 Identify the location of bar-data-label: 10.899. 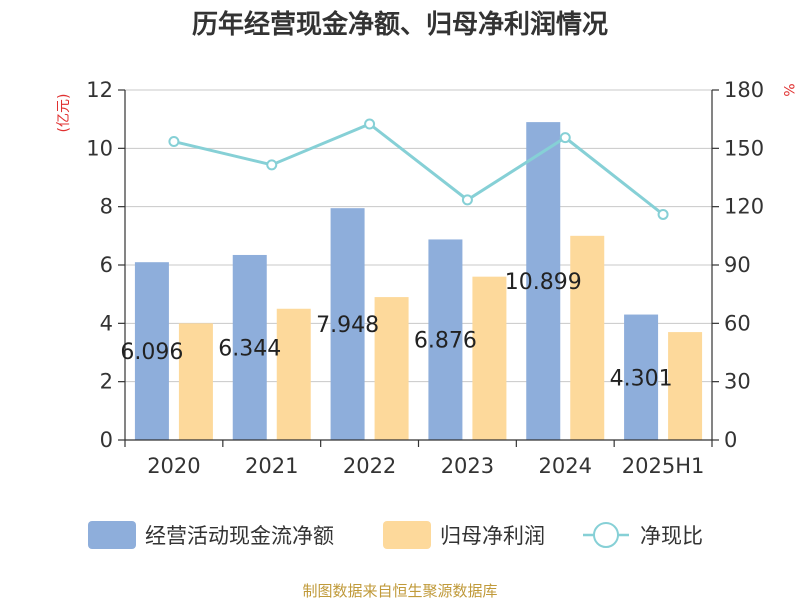
(543, 282).